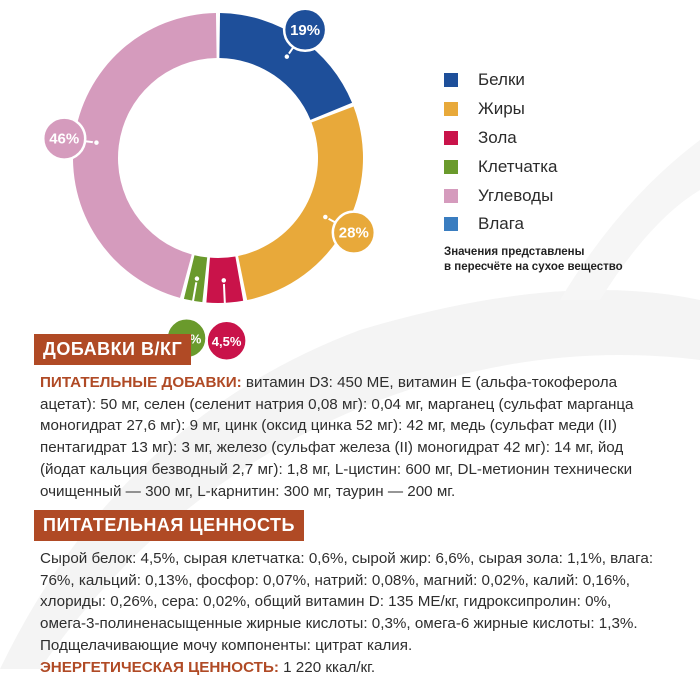 The image size is (700, 678). I want to click on legend-item-fat: Жиры, so click(501, 109).